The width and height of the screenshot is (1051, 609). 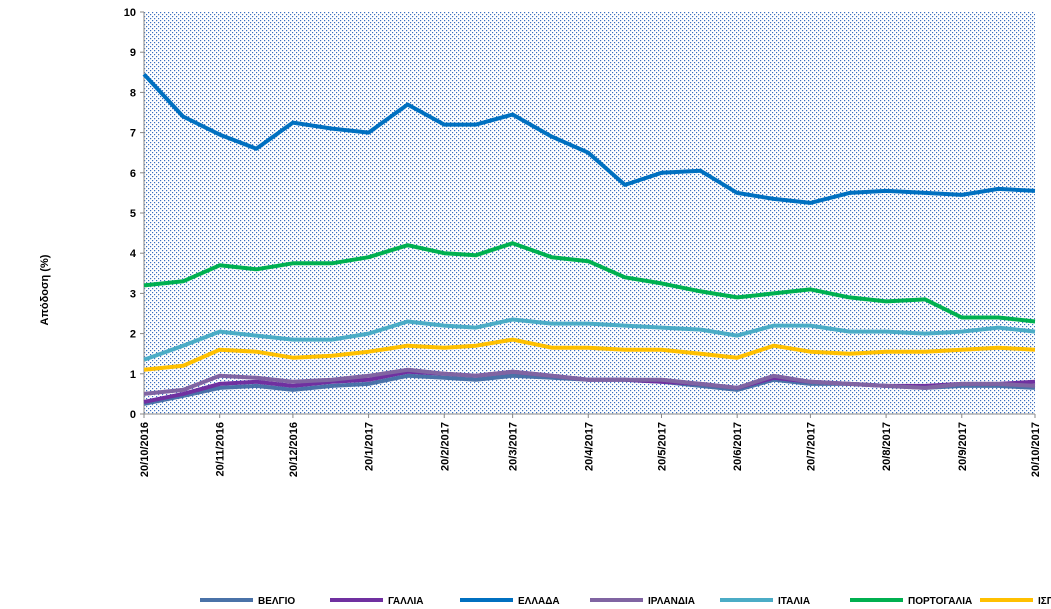 What do you see at coordinates (294, 449) in the screenshot?
I see `x-tick-label: 20/12/2016` at bounding box center [294, 449].